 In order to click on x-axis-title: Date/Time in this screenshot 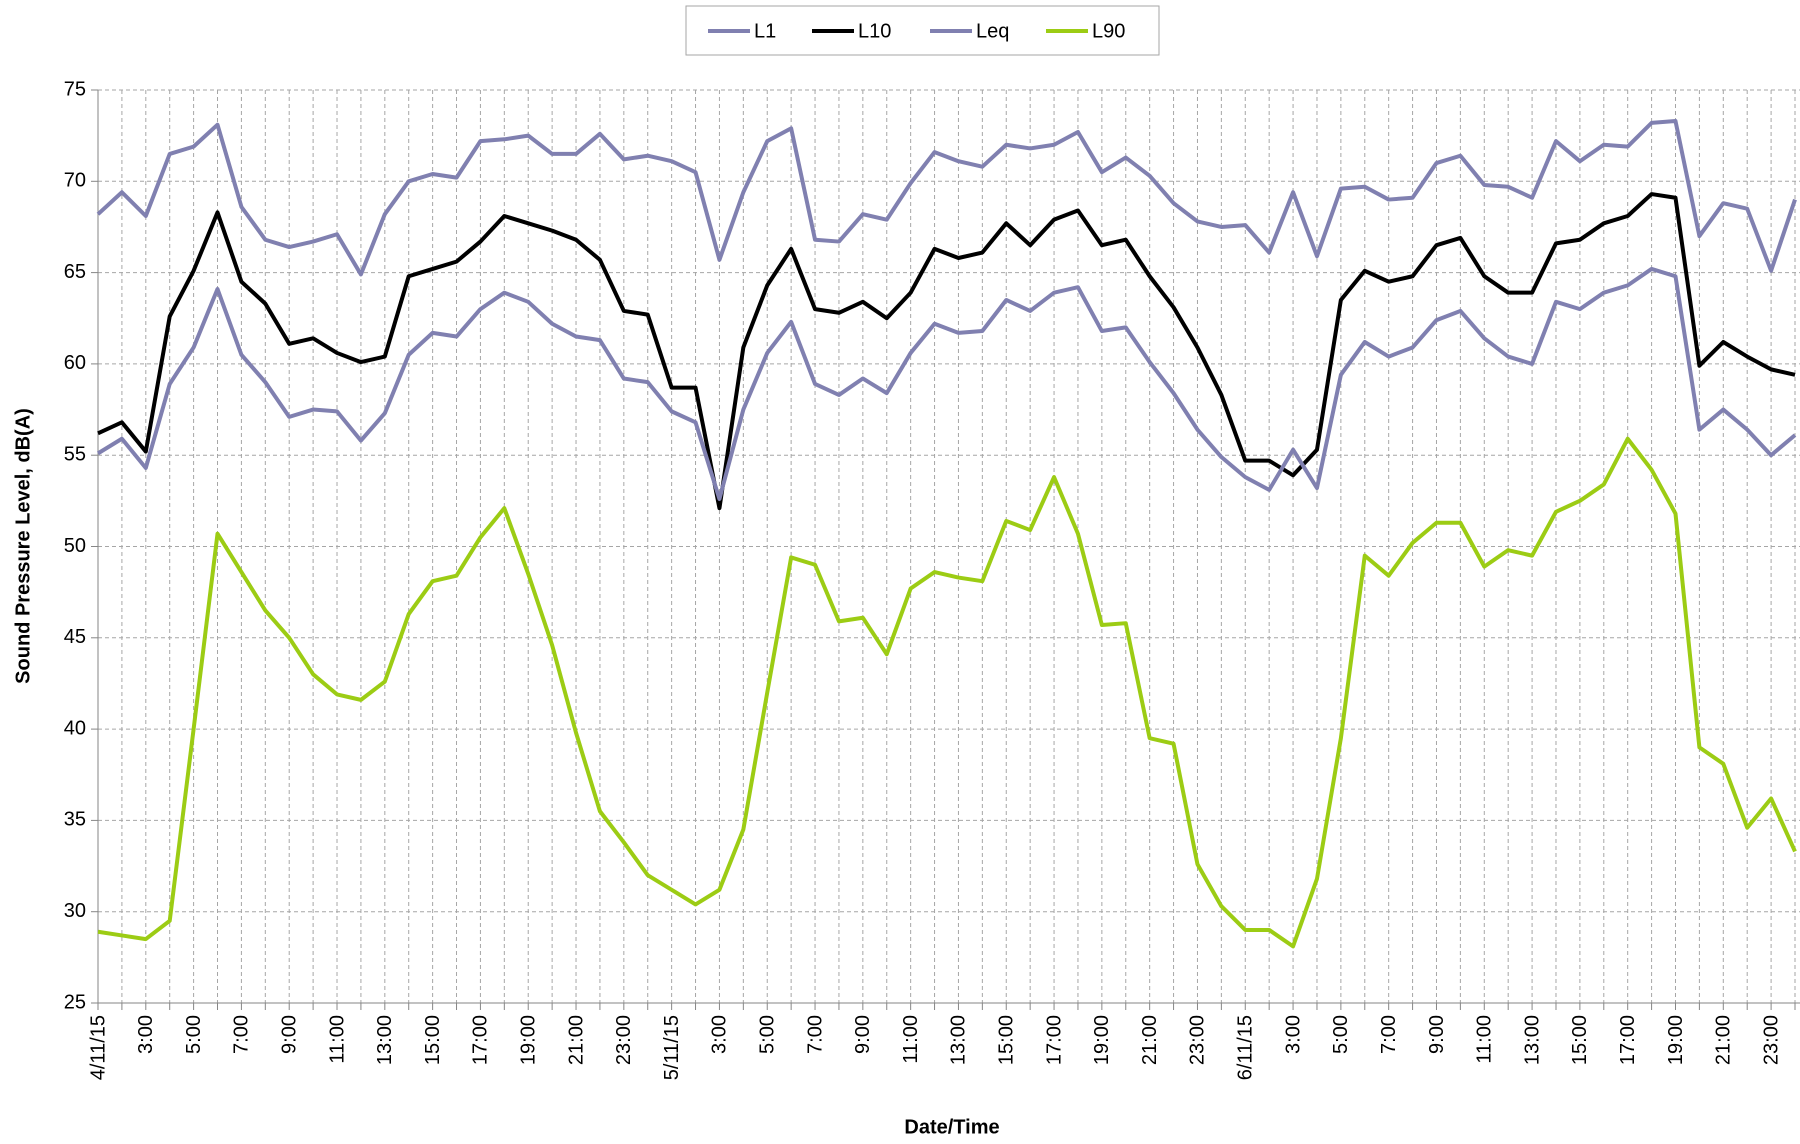, I will do `click(951, 1127)`.